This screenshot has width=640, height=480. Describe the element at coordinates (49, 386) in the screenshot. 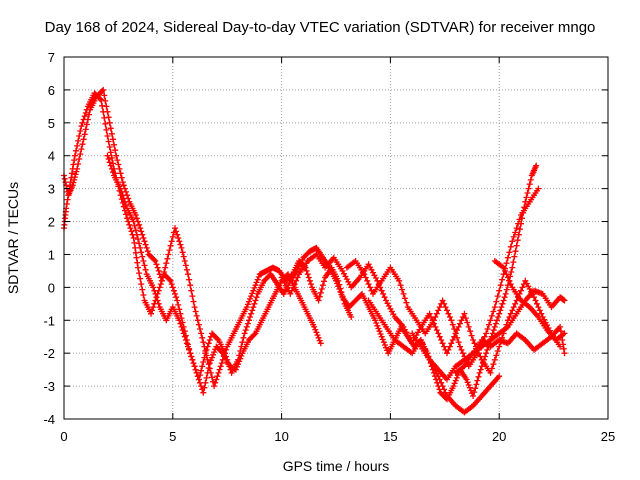

I see `y-tick-label: -3` at that location.